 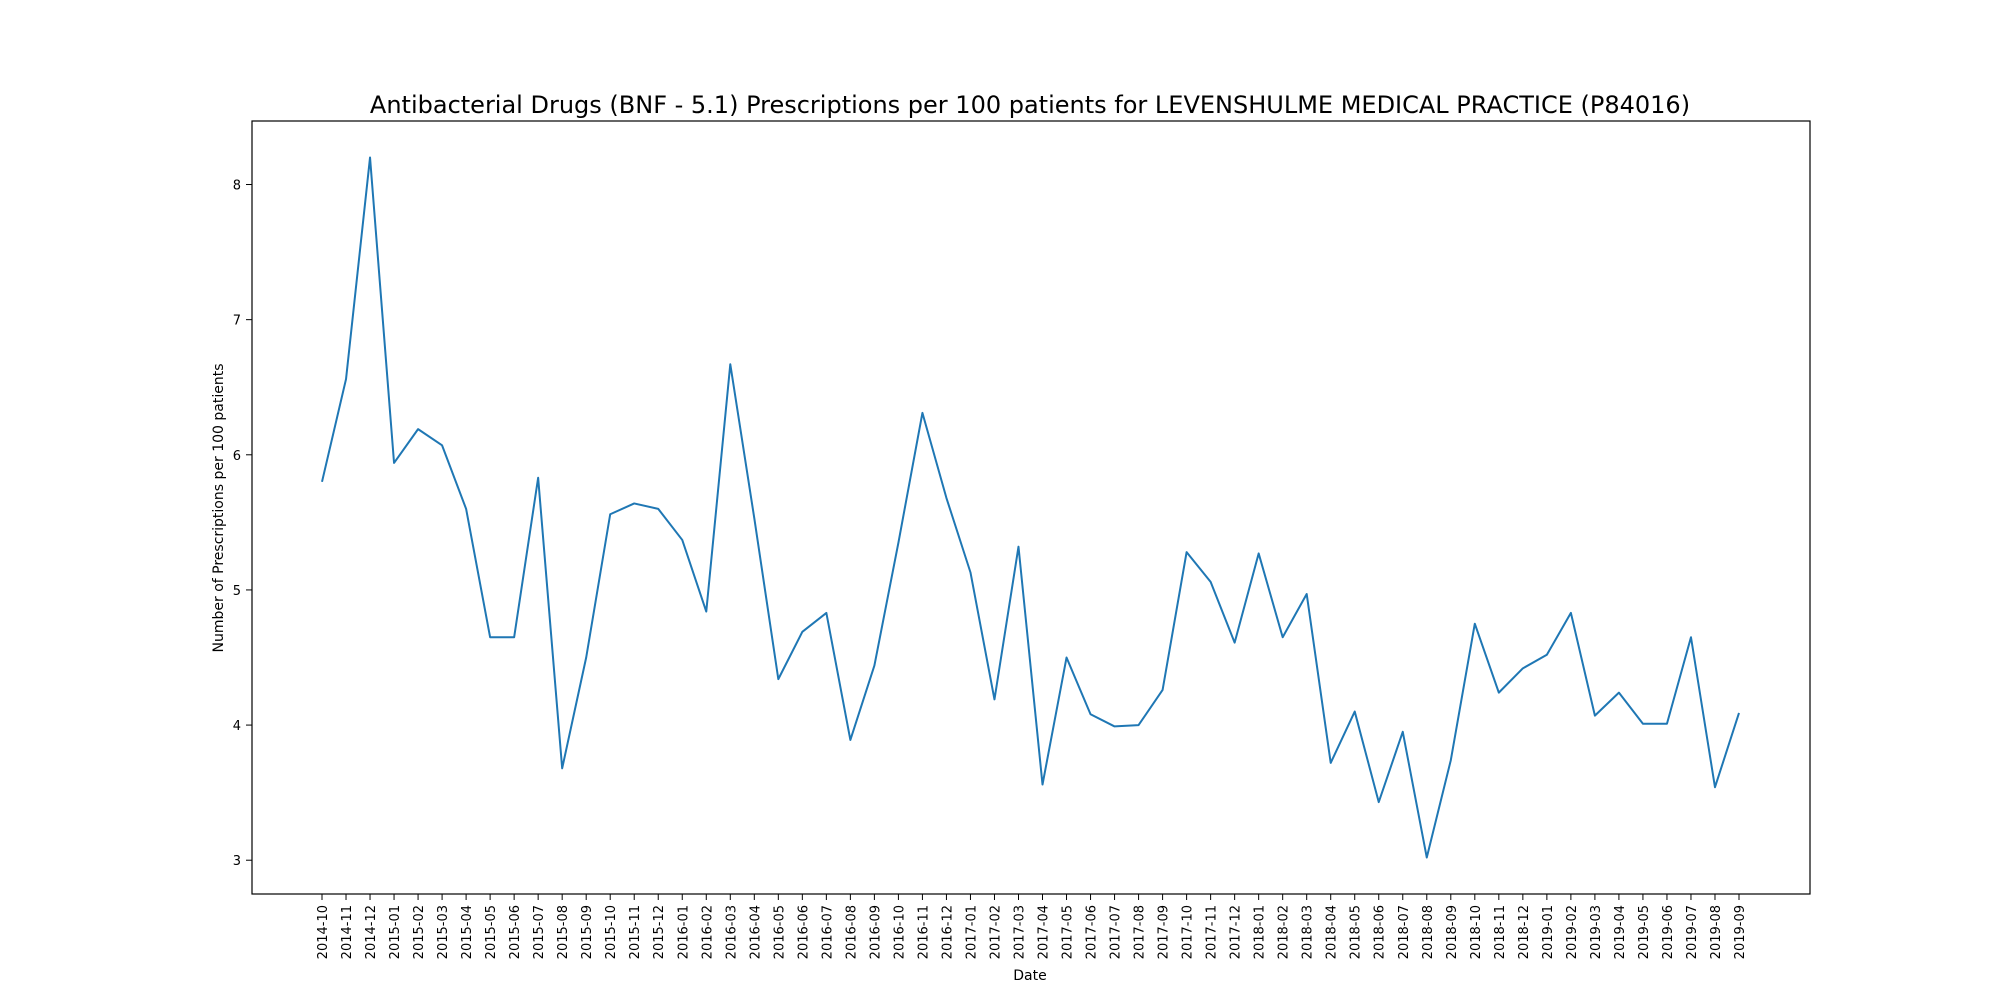 What do you see at coordinates (1716, 932) in the screenshot?
I see `x-tick-label: 2019-08` at bounding box center [1716, 932].